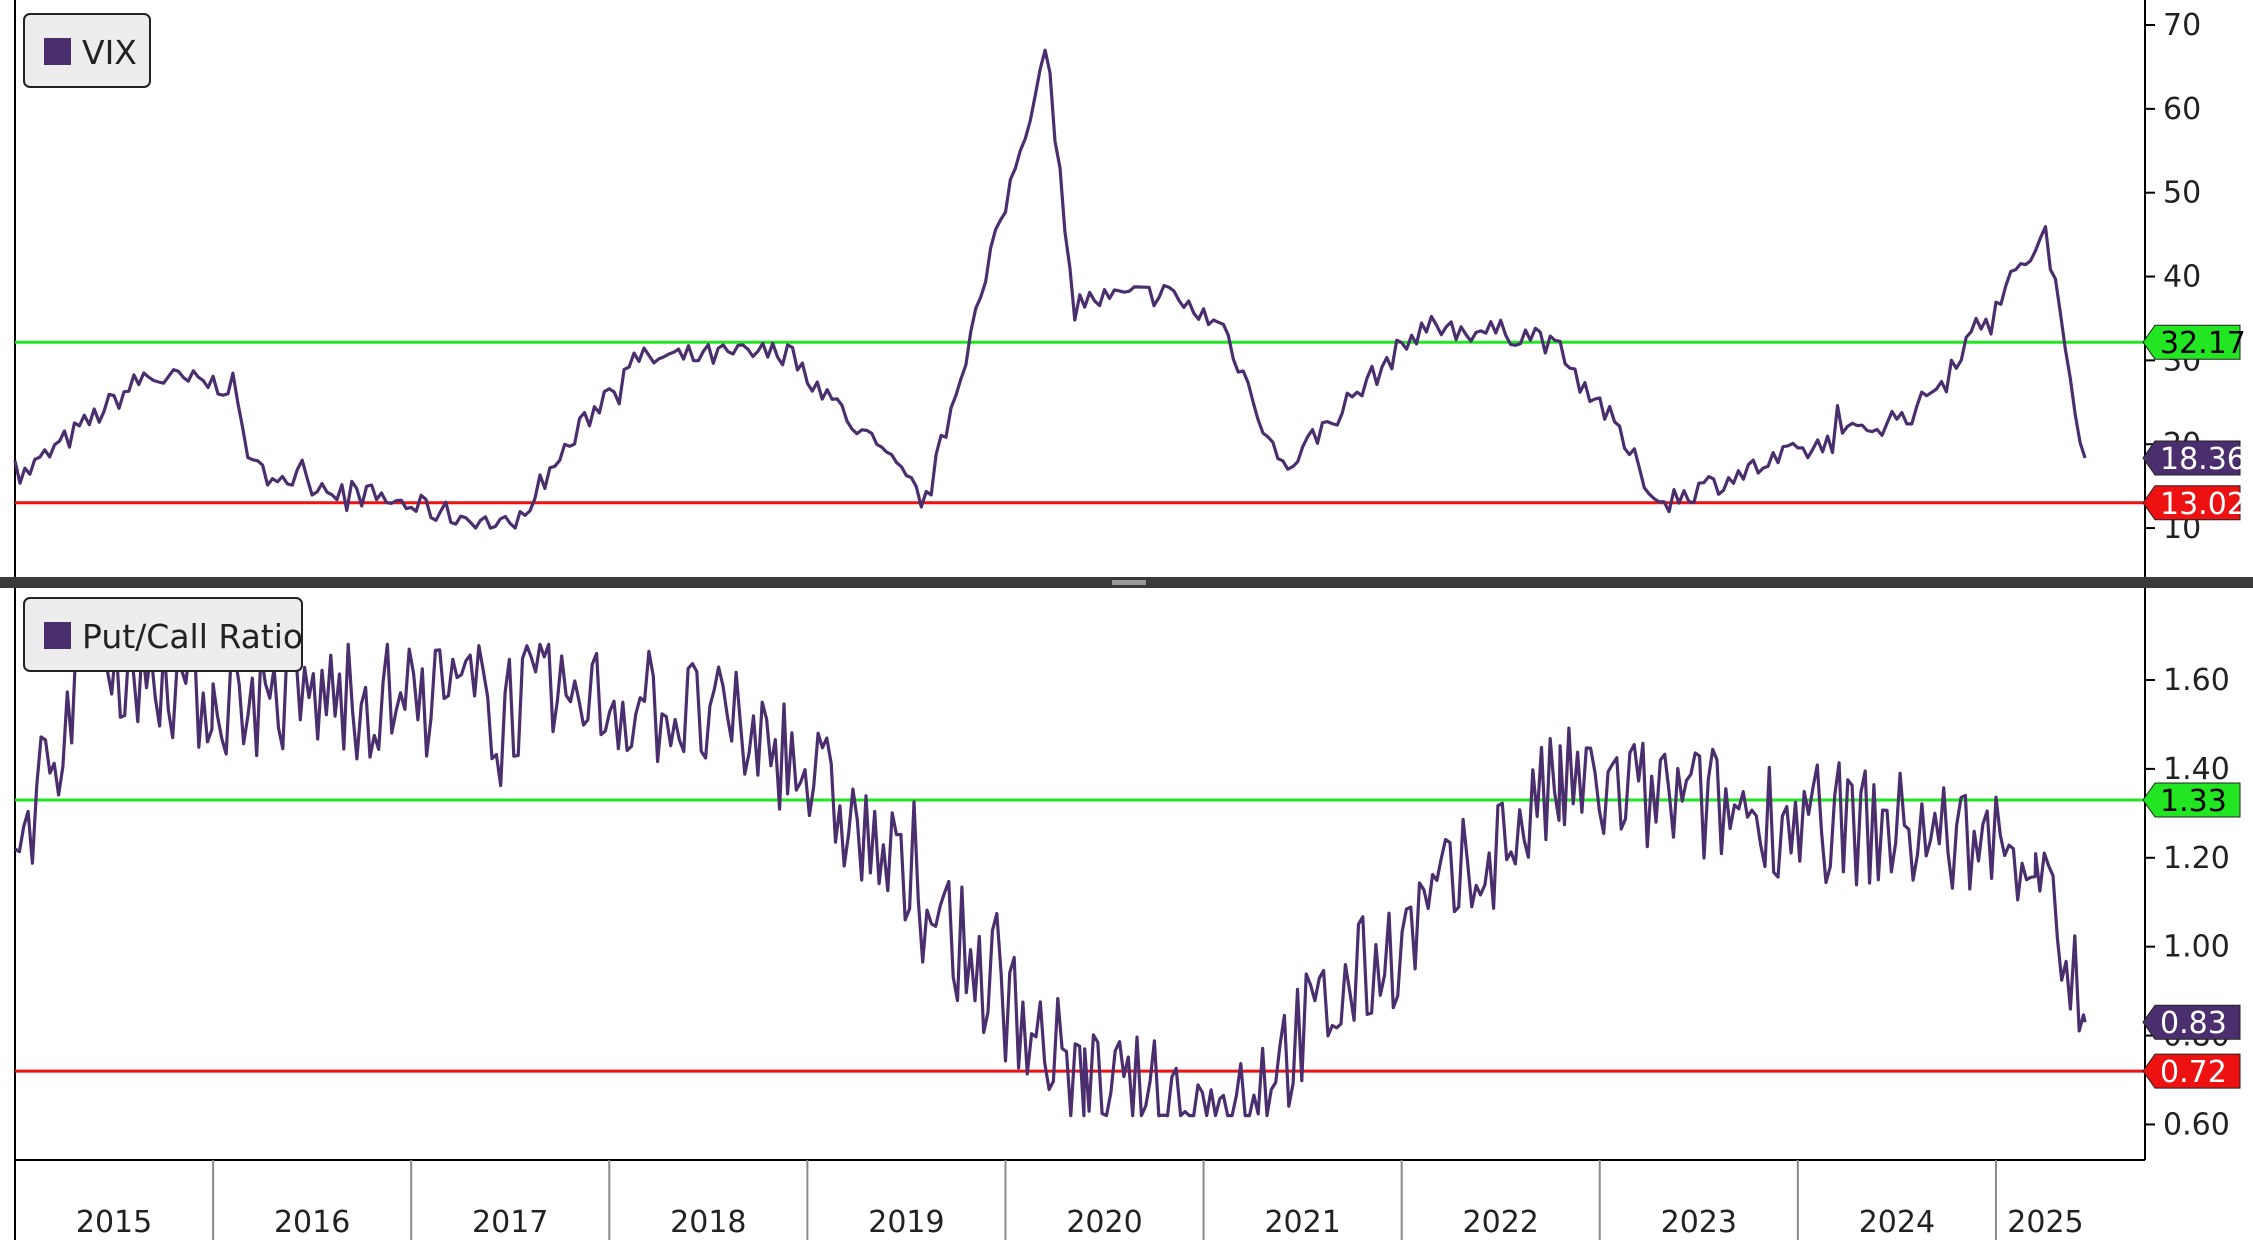 The image size is (2253, 1240). I want to click on x-tick-label: 2018, so click(708, 1222).